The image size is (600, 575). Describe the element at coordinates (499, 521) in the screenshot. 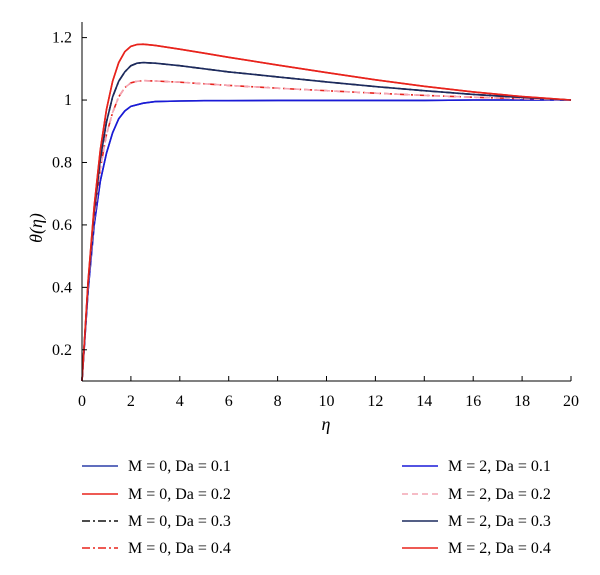

I see `legend-label-7: M = 2, Da = 0.3` at that location.